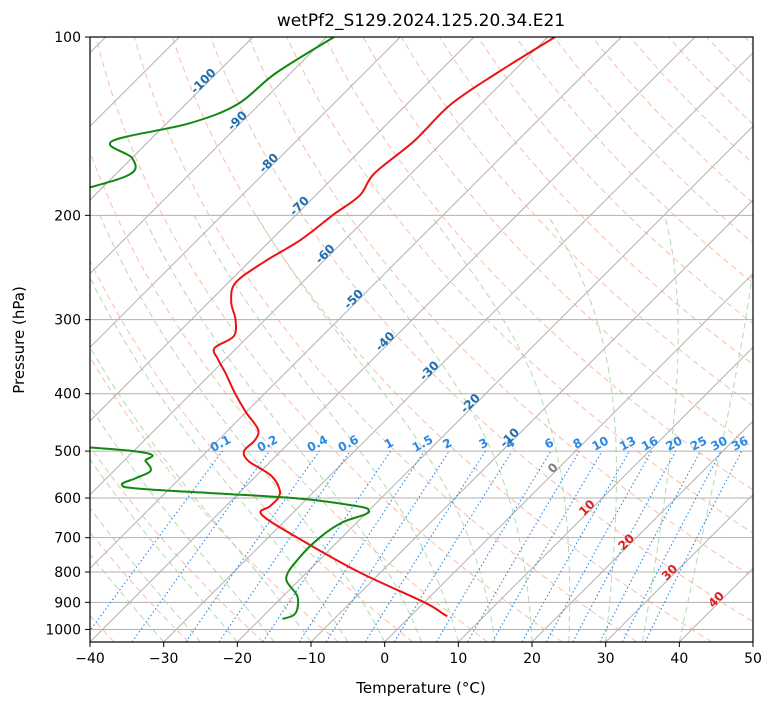 The image size is (775, 708). I want to click on mixing-ratio-label: 13, so click(627, 443).